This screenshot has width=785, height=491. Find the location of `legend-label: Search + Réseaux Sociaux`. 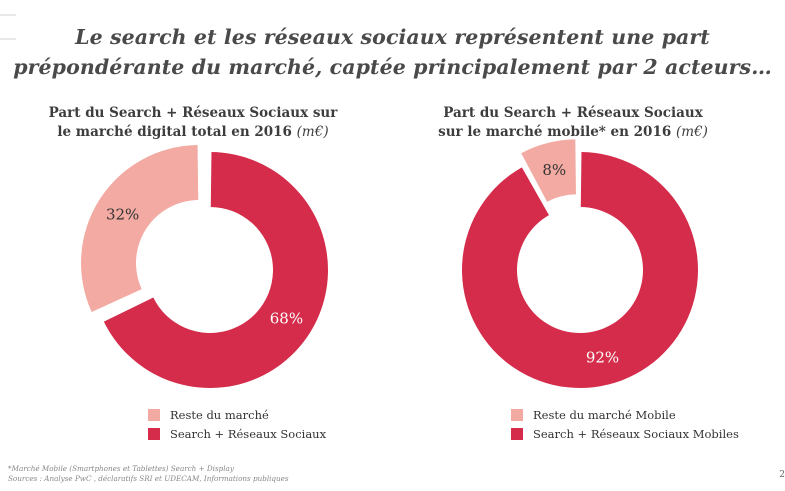

legend-label: Search + Réseaux Sociaux is located at coordinates (248, 433).